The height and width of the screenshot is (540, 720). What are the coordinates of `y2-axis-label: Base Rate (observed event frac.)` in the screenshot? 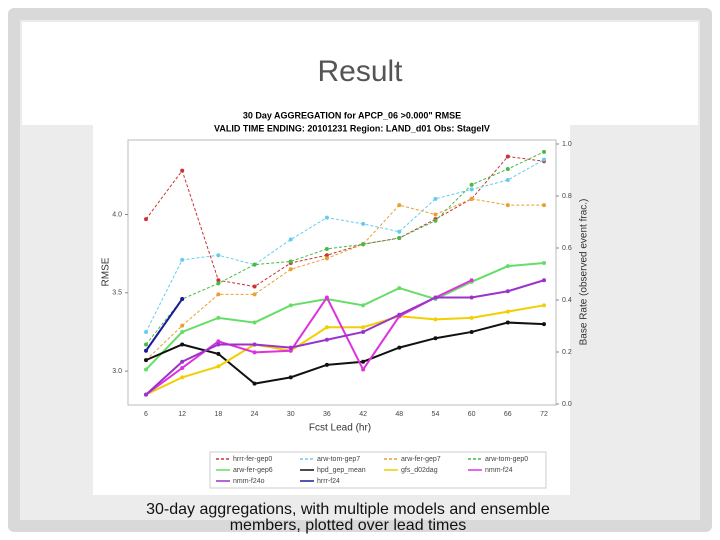 It's located at (584, 272).